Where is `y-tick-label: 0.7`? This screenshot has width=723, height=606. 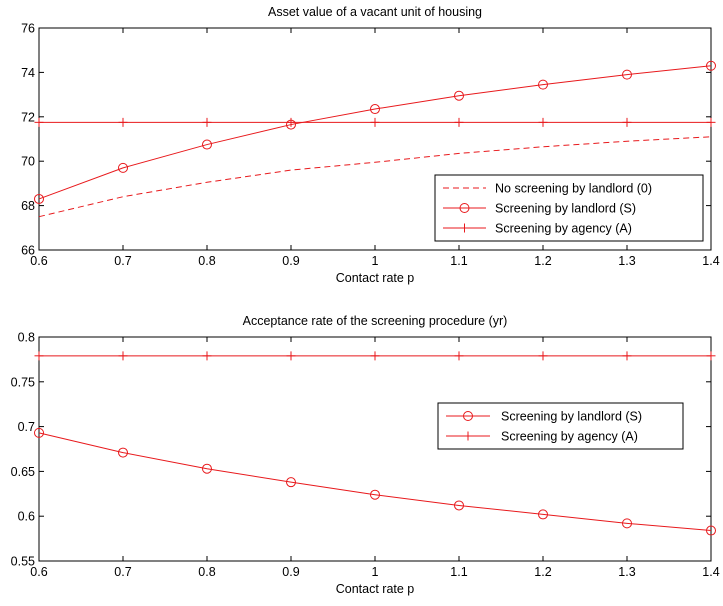
y-tick-label: 0.7 is located at coordinates (26, 427).